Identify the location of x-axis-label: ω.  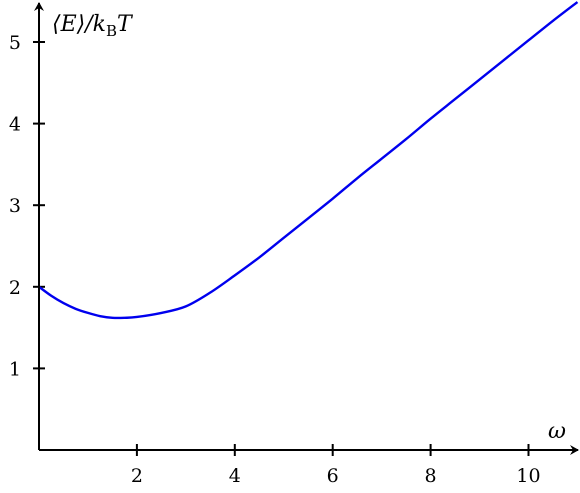
(557, 431).